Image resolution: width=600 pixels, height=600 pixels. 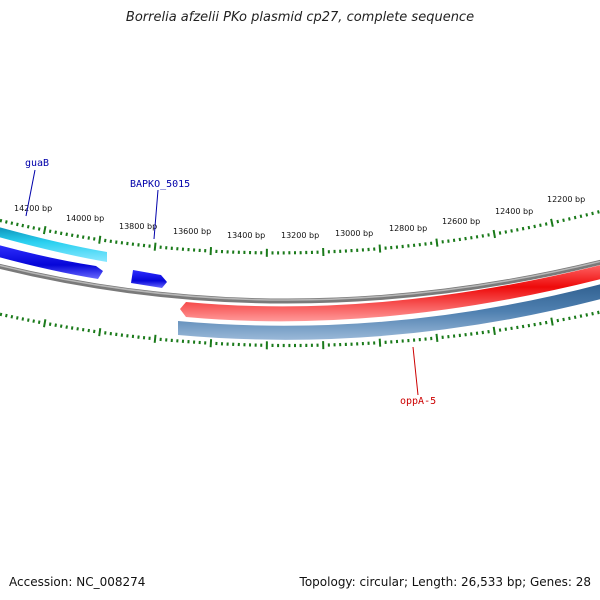 What do you see at coordinates (300, 330) in the screenshot?
I see `scale-dots-lower` at bounding box center [300, 330].